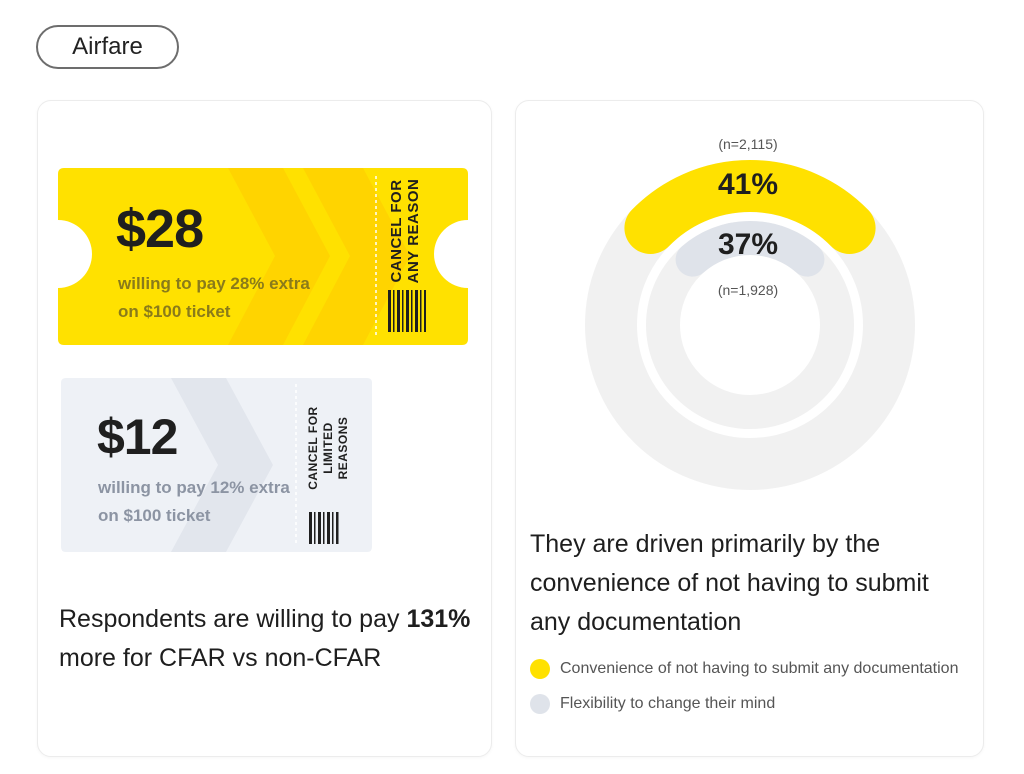 The image size is (1024, 774). Describe the element at coordinates (160, 229) in the screenshot. I see `ticket-price: $28` at that location.